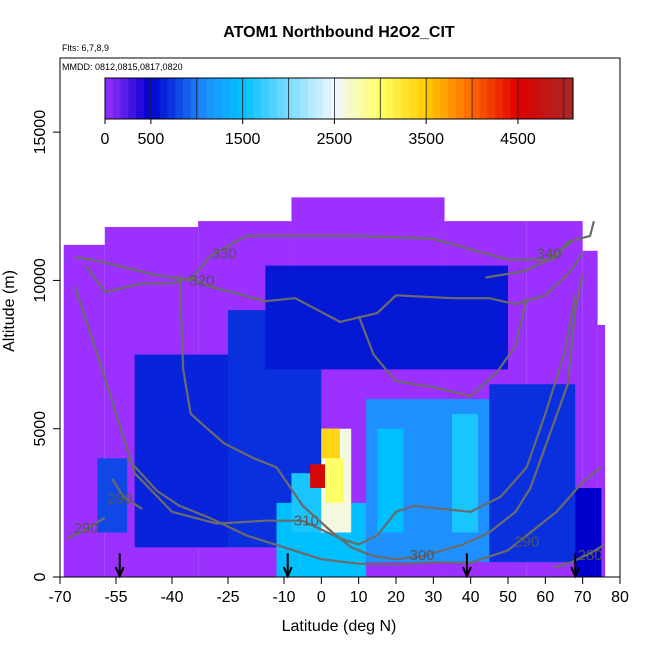 Image resolution: width=650 pixels, height=655 pixels. I want to click on x-tick-label: -55, so click(115, 597).